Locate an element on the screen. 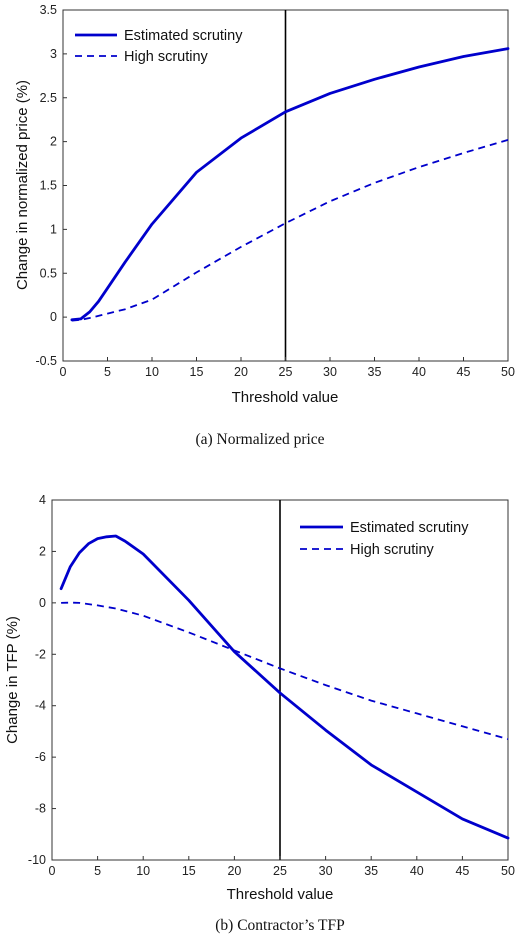  series-line-high-scrutiny is located at coordinates (285, 670).